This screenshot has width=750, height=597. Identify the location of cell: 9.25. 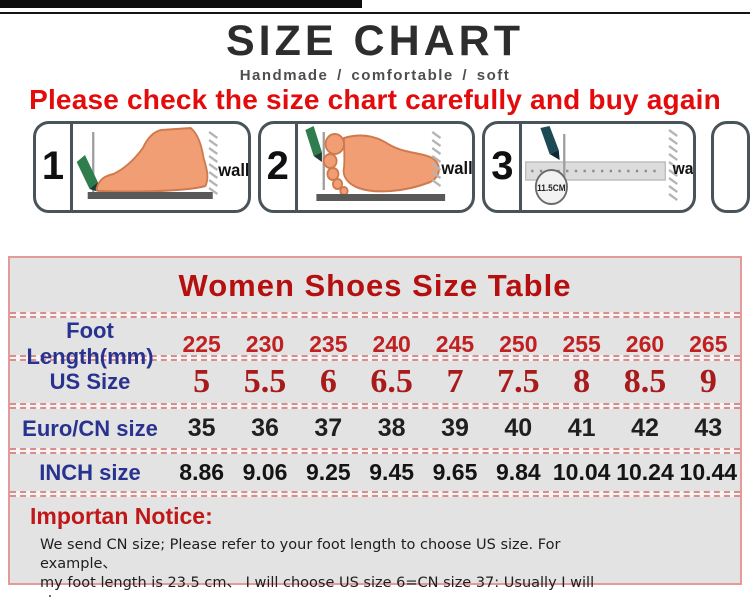
(328, 472).